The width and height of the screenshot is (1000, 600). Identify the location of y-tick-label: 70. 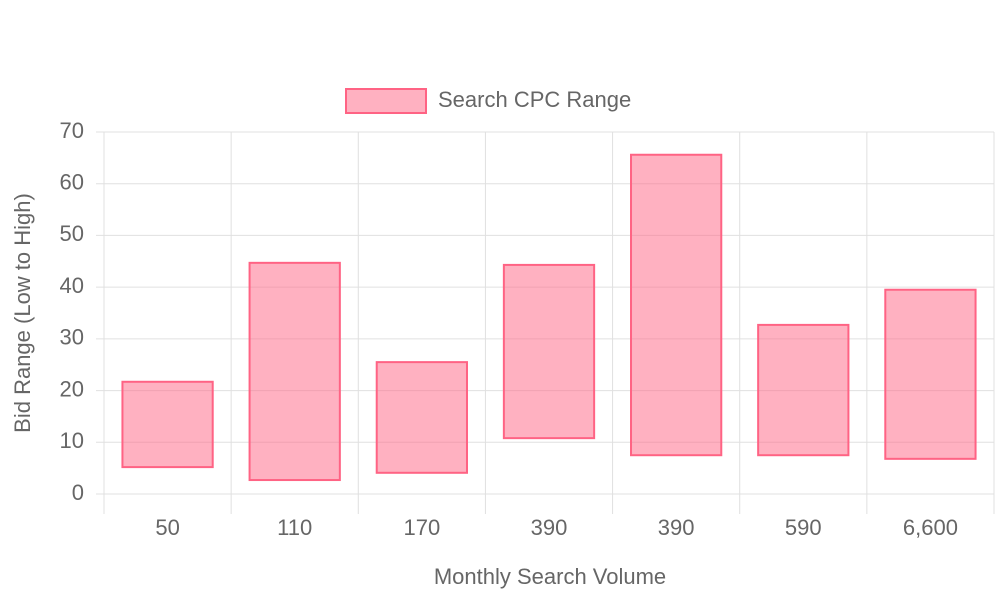
(72, 130).